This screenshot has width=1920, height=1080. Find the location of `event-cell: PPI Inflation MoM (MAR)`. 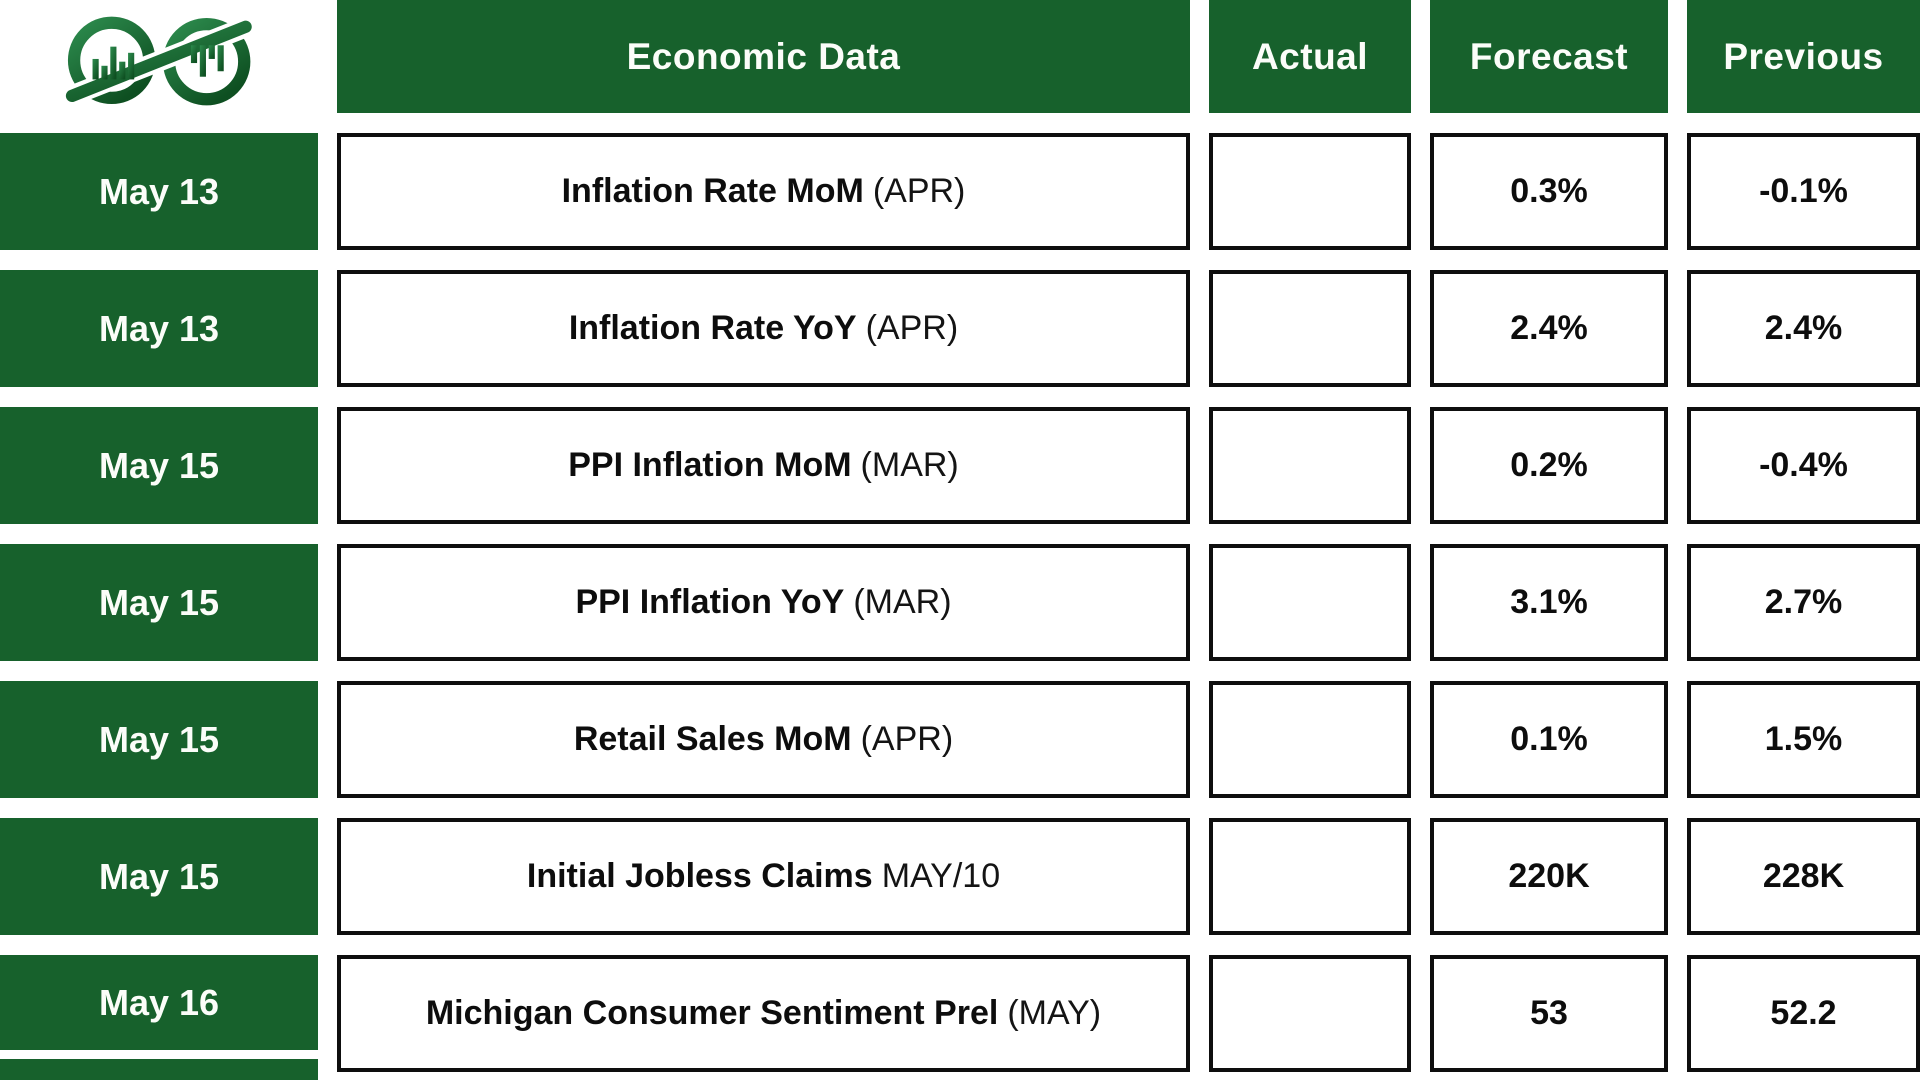

event-cell: PPI Inflation MoM (MAR) is located at coordinates (763, 465).